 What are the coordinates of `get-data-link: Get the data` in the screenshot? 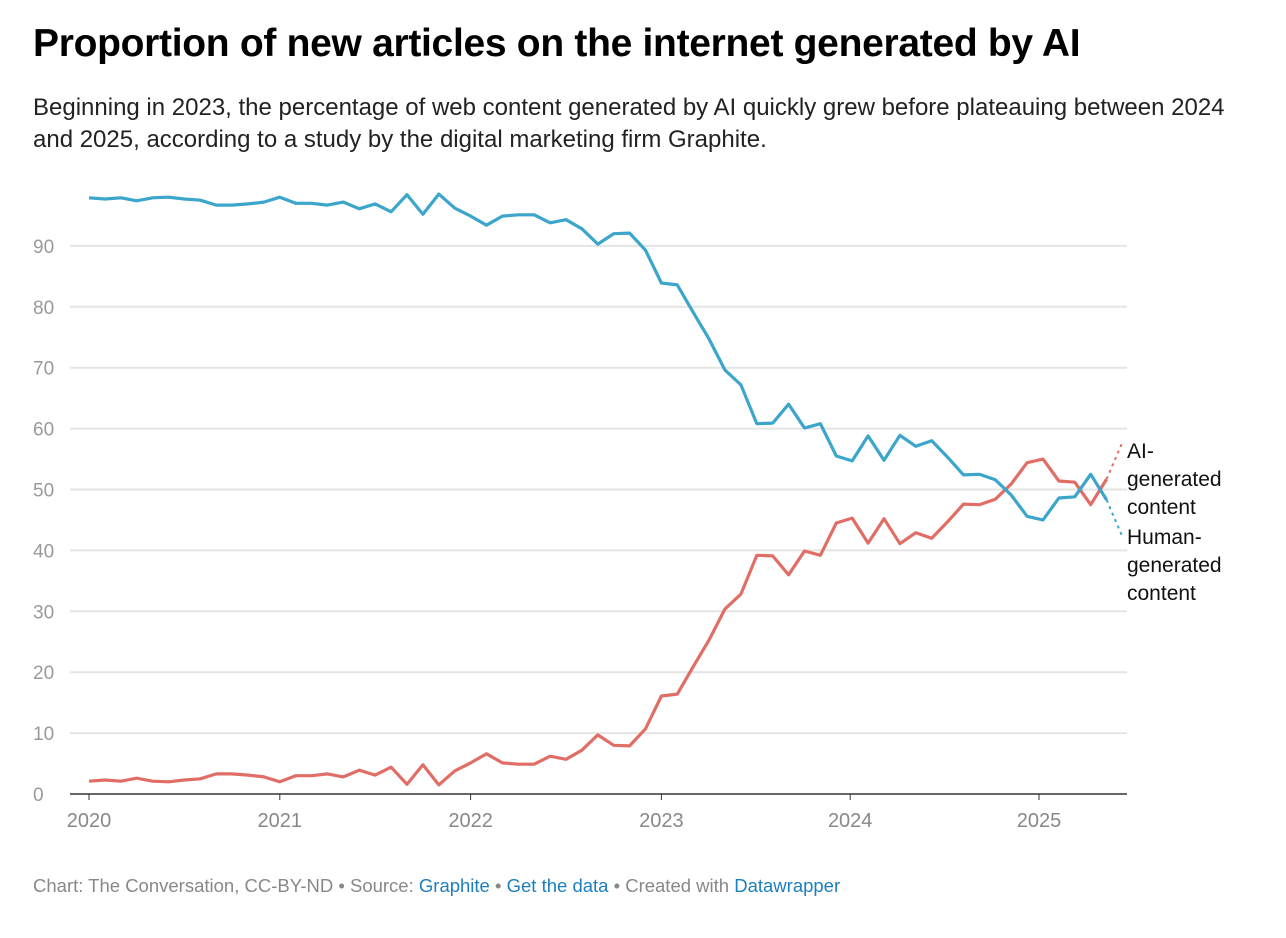 It's located at (557, 885).